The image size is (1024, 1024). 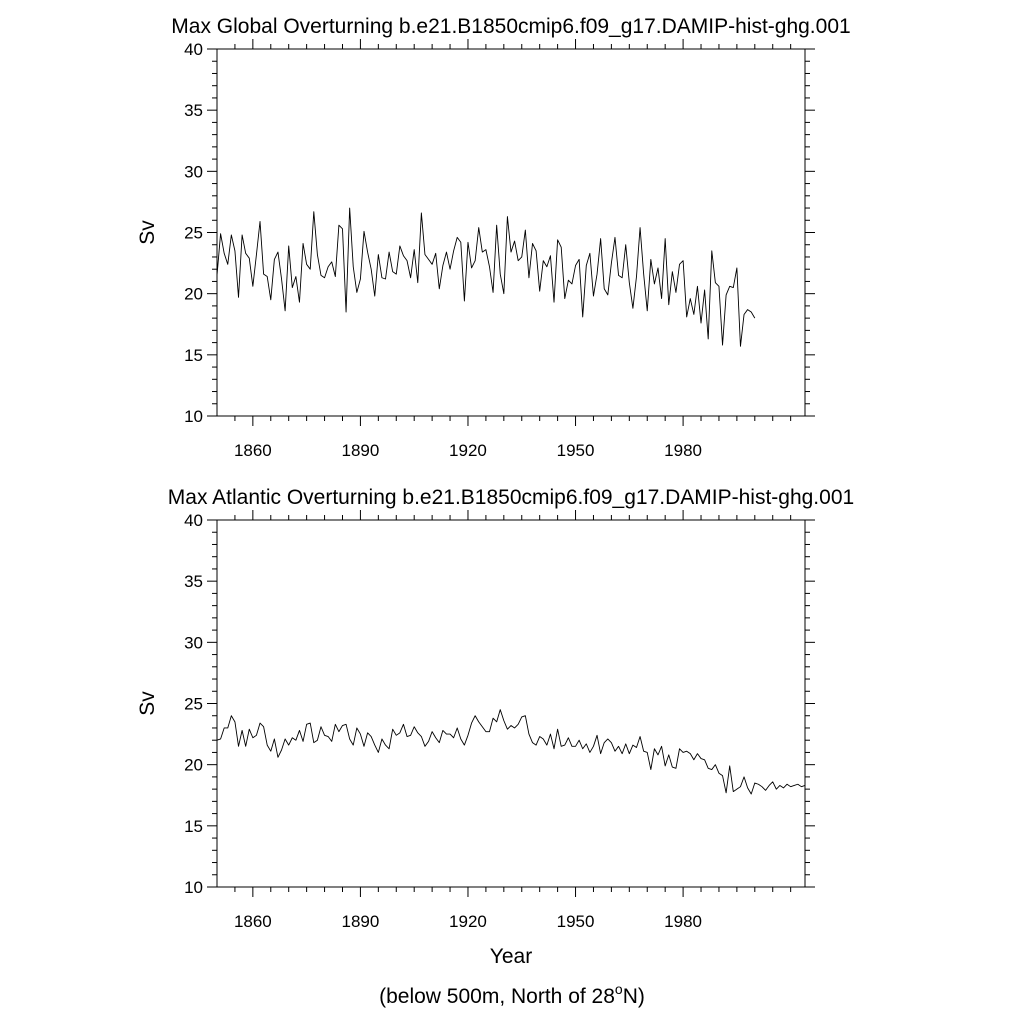 I want to click on footer-note-suffix: N), so click(x=634, y=996).